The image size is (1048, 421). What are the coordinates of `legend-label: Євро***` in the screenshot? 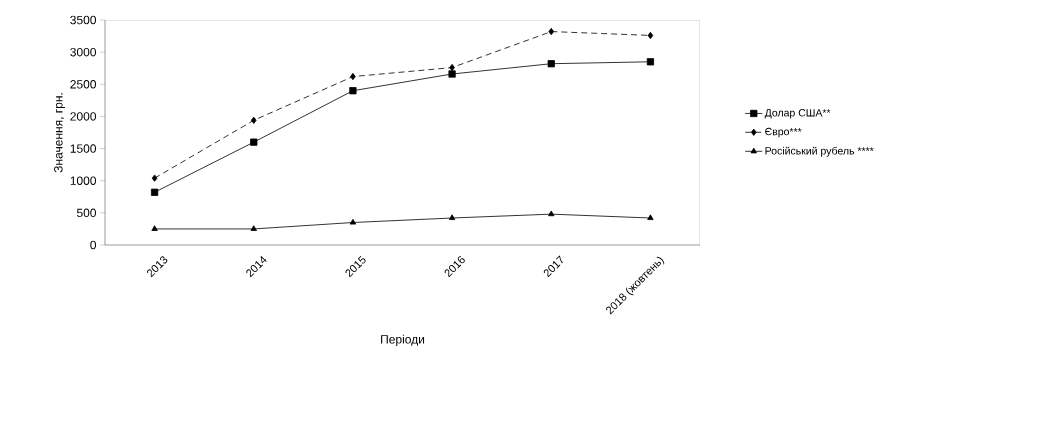 It's located at (783, 132).